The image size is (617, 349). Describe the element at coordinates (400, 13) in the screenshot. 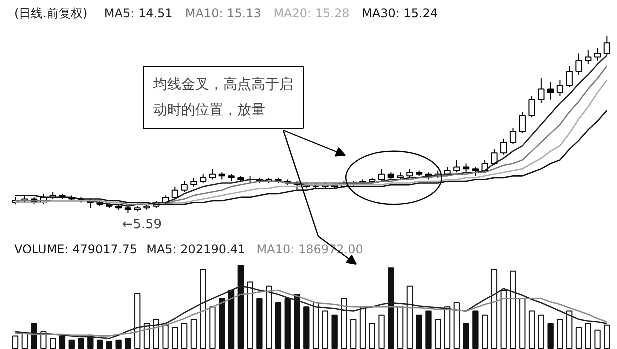

I see `text: MA30: 15.24` at that location.